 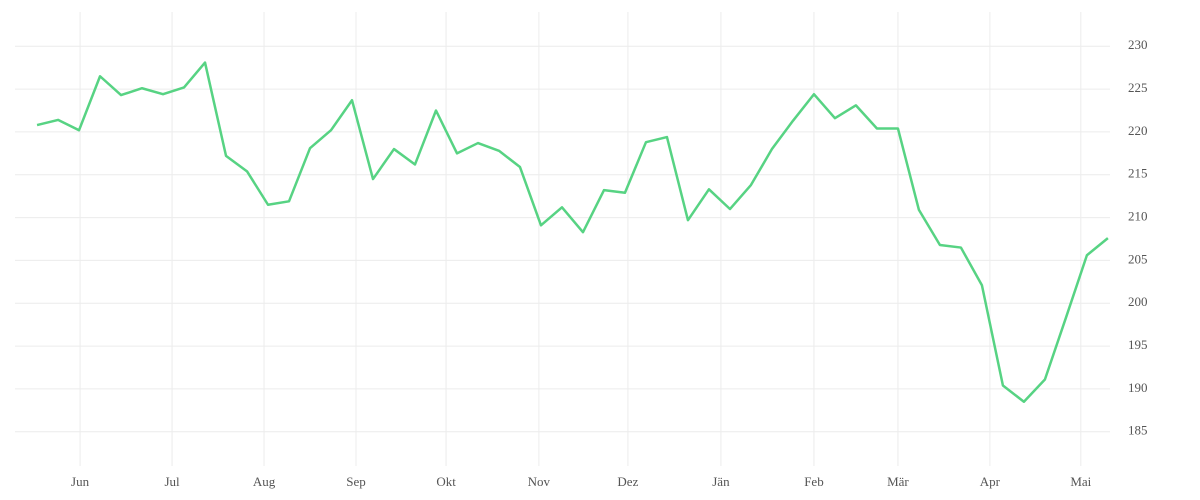 What do you see at coordinates (539, 481) in the screenshot?
I see `x-tick-label: Nov` at bounding box center [539, 481].